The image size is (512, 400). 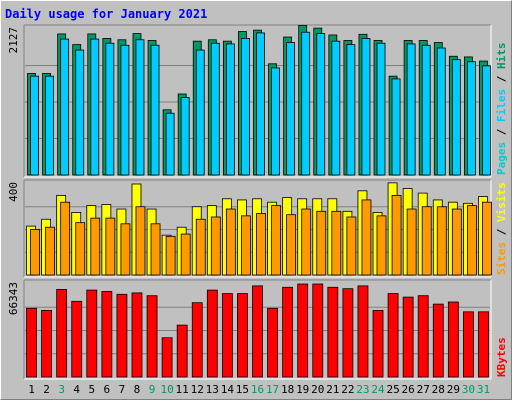 I want to click on legend-entry: Pages, so click(x=501, y=158).